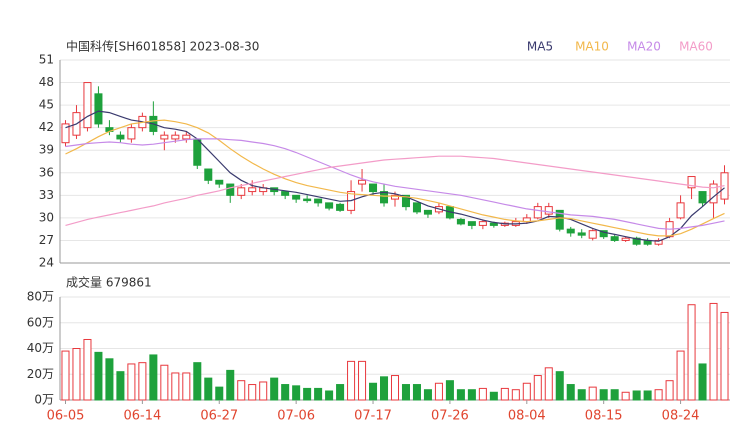 This screenshot has height=444, width=740. Describe the element at coordinates (46, 172) in the screenshot. I see `y-tick-label: 36` at that location.